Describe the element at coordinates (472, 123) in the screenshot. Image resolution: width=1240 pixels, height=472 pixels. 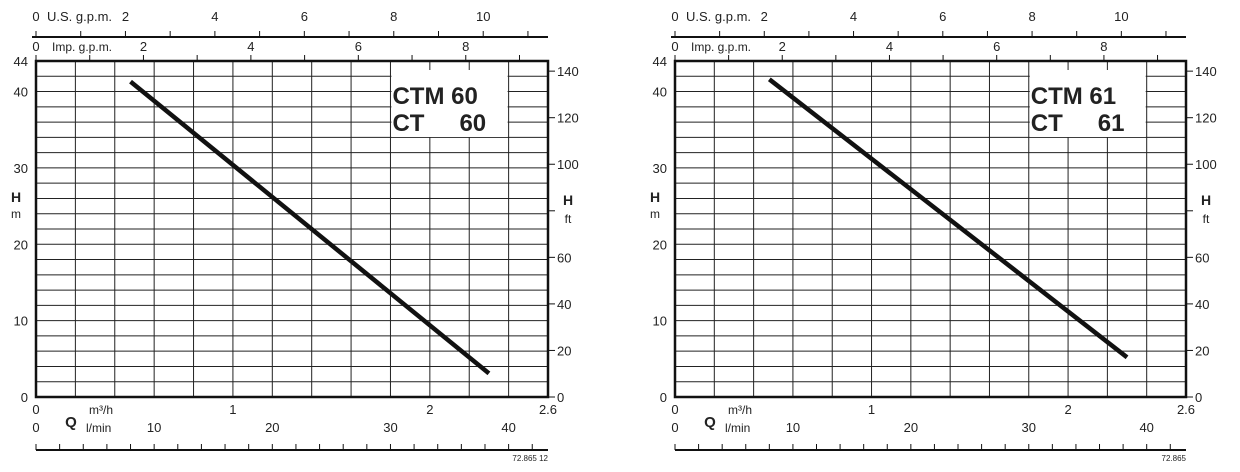
I see `model-title-line2-number: 60` at that location.